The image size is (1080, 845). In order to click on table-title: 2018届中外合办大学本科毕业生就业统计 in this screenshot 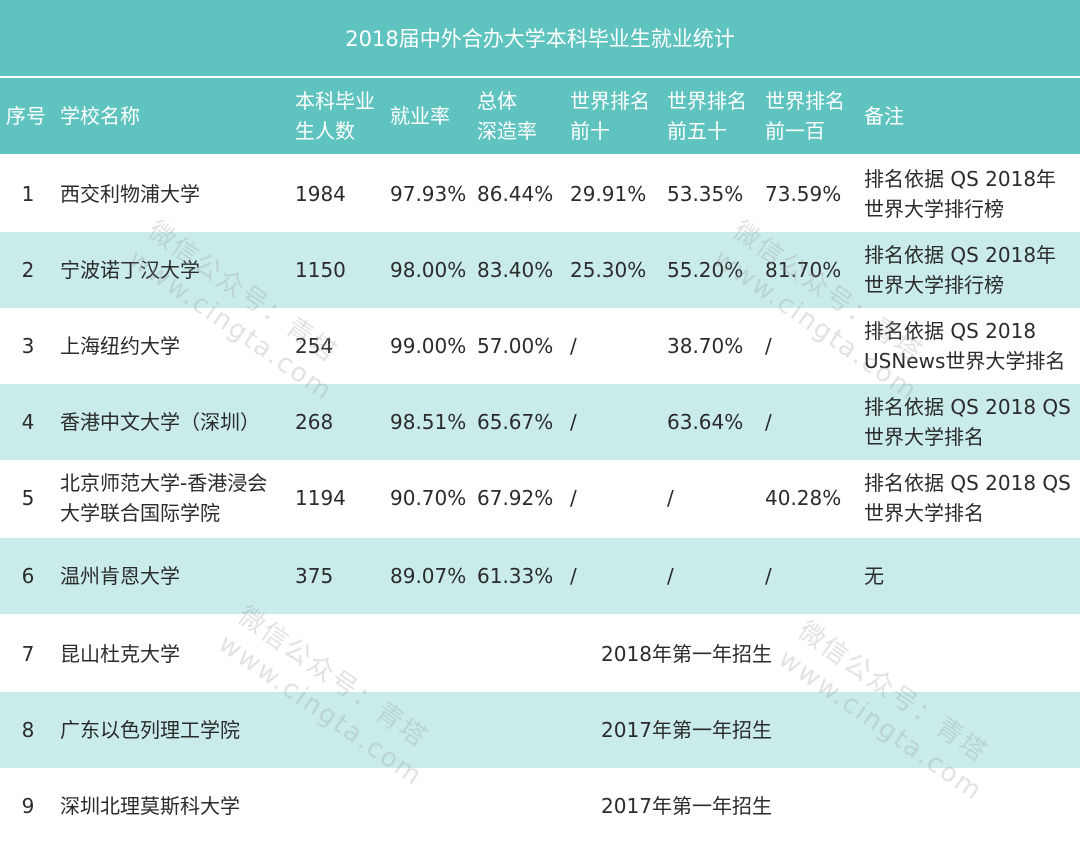, I will do `click(540, 38)`.